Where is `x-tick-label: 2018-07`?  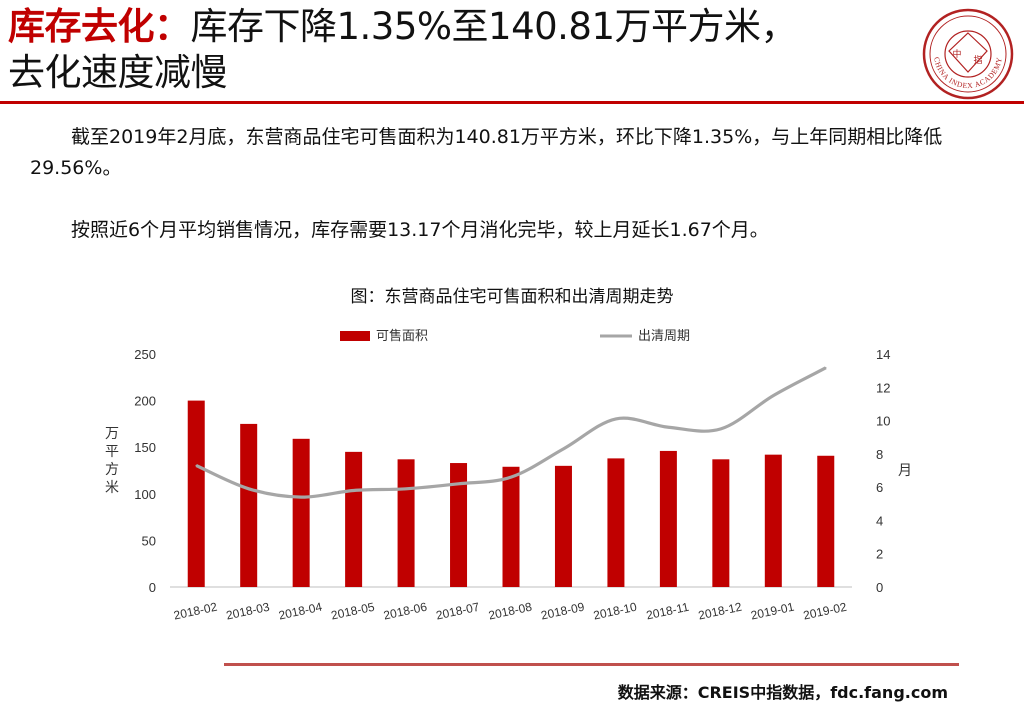
x-tick-label: 2018-07 is located at coordinates (458, 611).